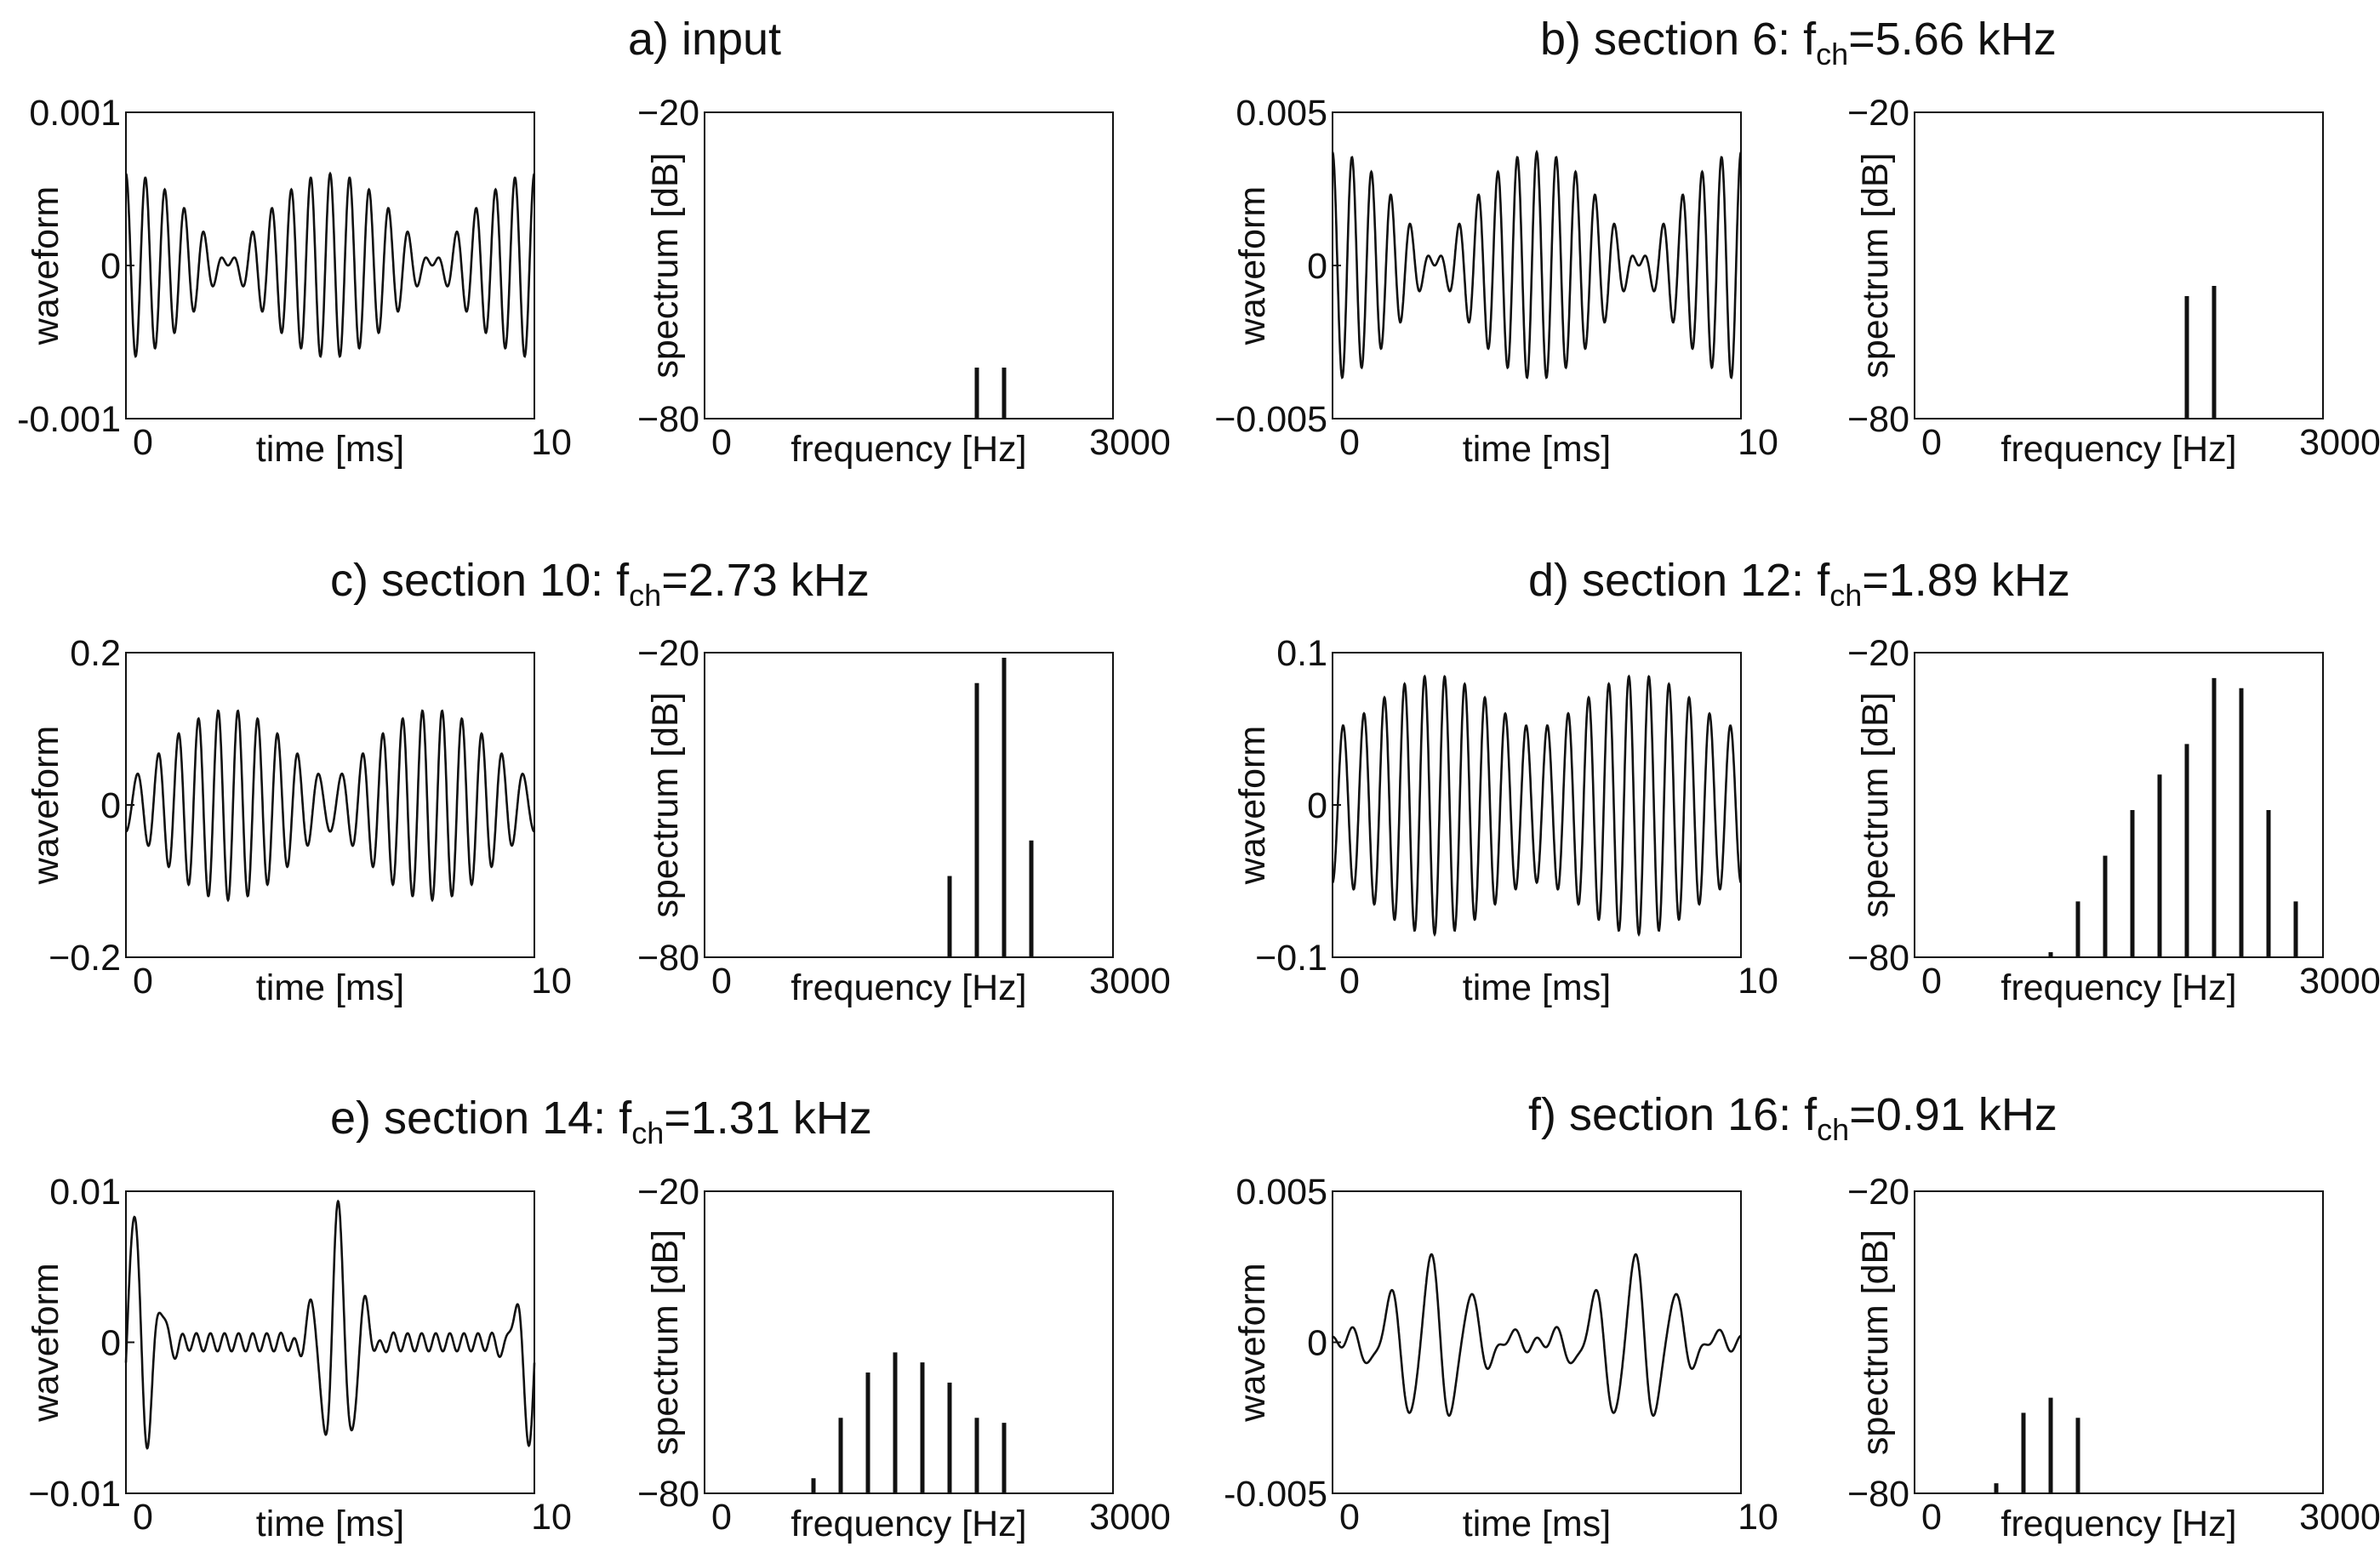  I want to click on panel-a-spectrum-plot: −20 −80 0 3000 frequency [Hz] spectrum [dB], so click(904, 281).